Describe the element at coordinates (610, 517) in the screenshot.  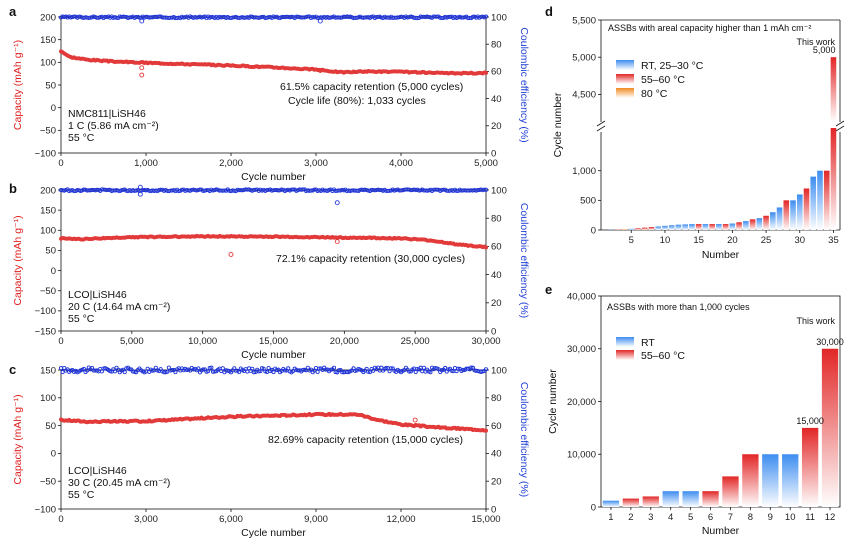
I see `x-tick-label: 1` at that location.